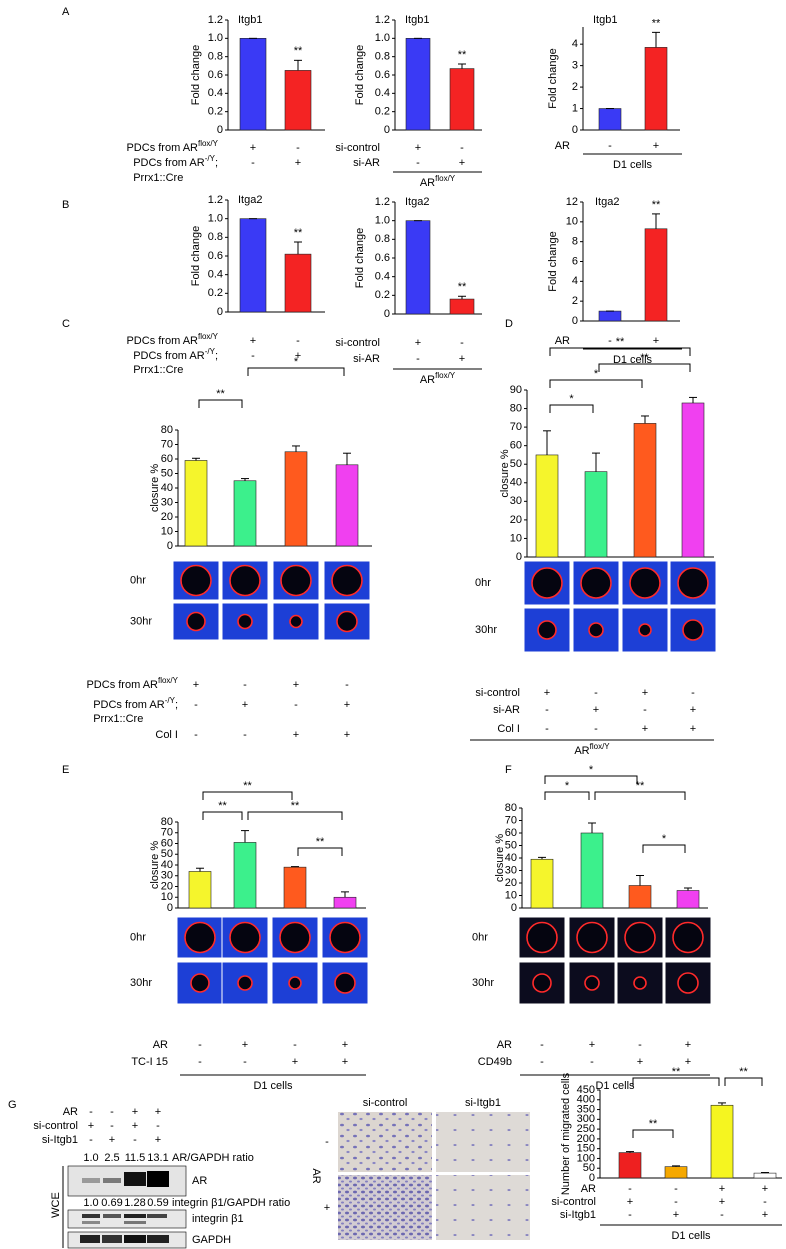  I want to click on y-tick-label: 1, so click(575, 108).